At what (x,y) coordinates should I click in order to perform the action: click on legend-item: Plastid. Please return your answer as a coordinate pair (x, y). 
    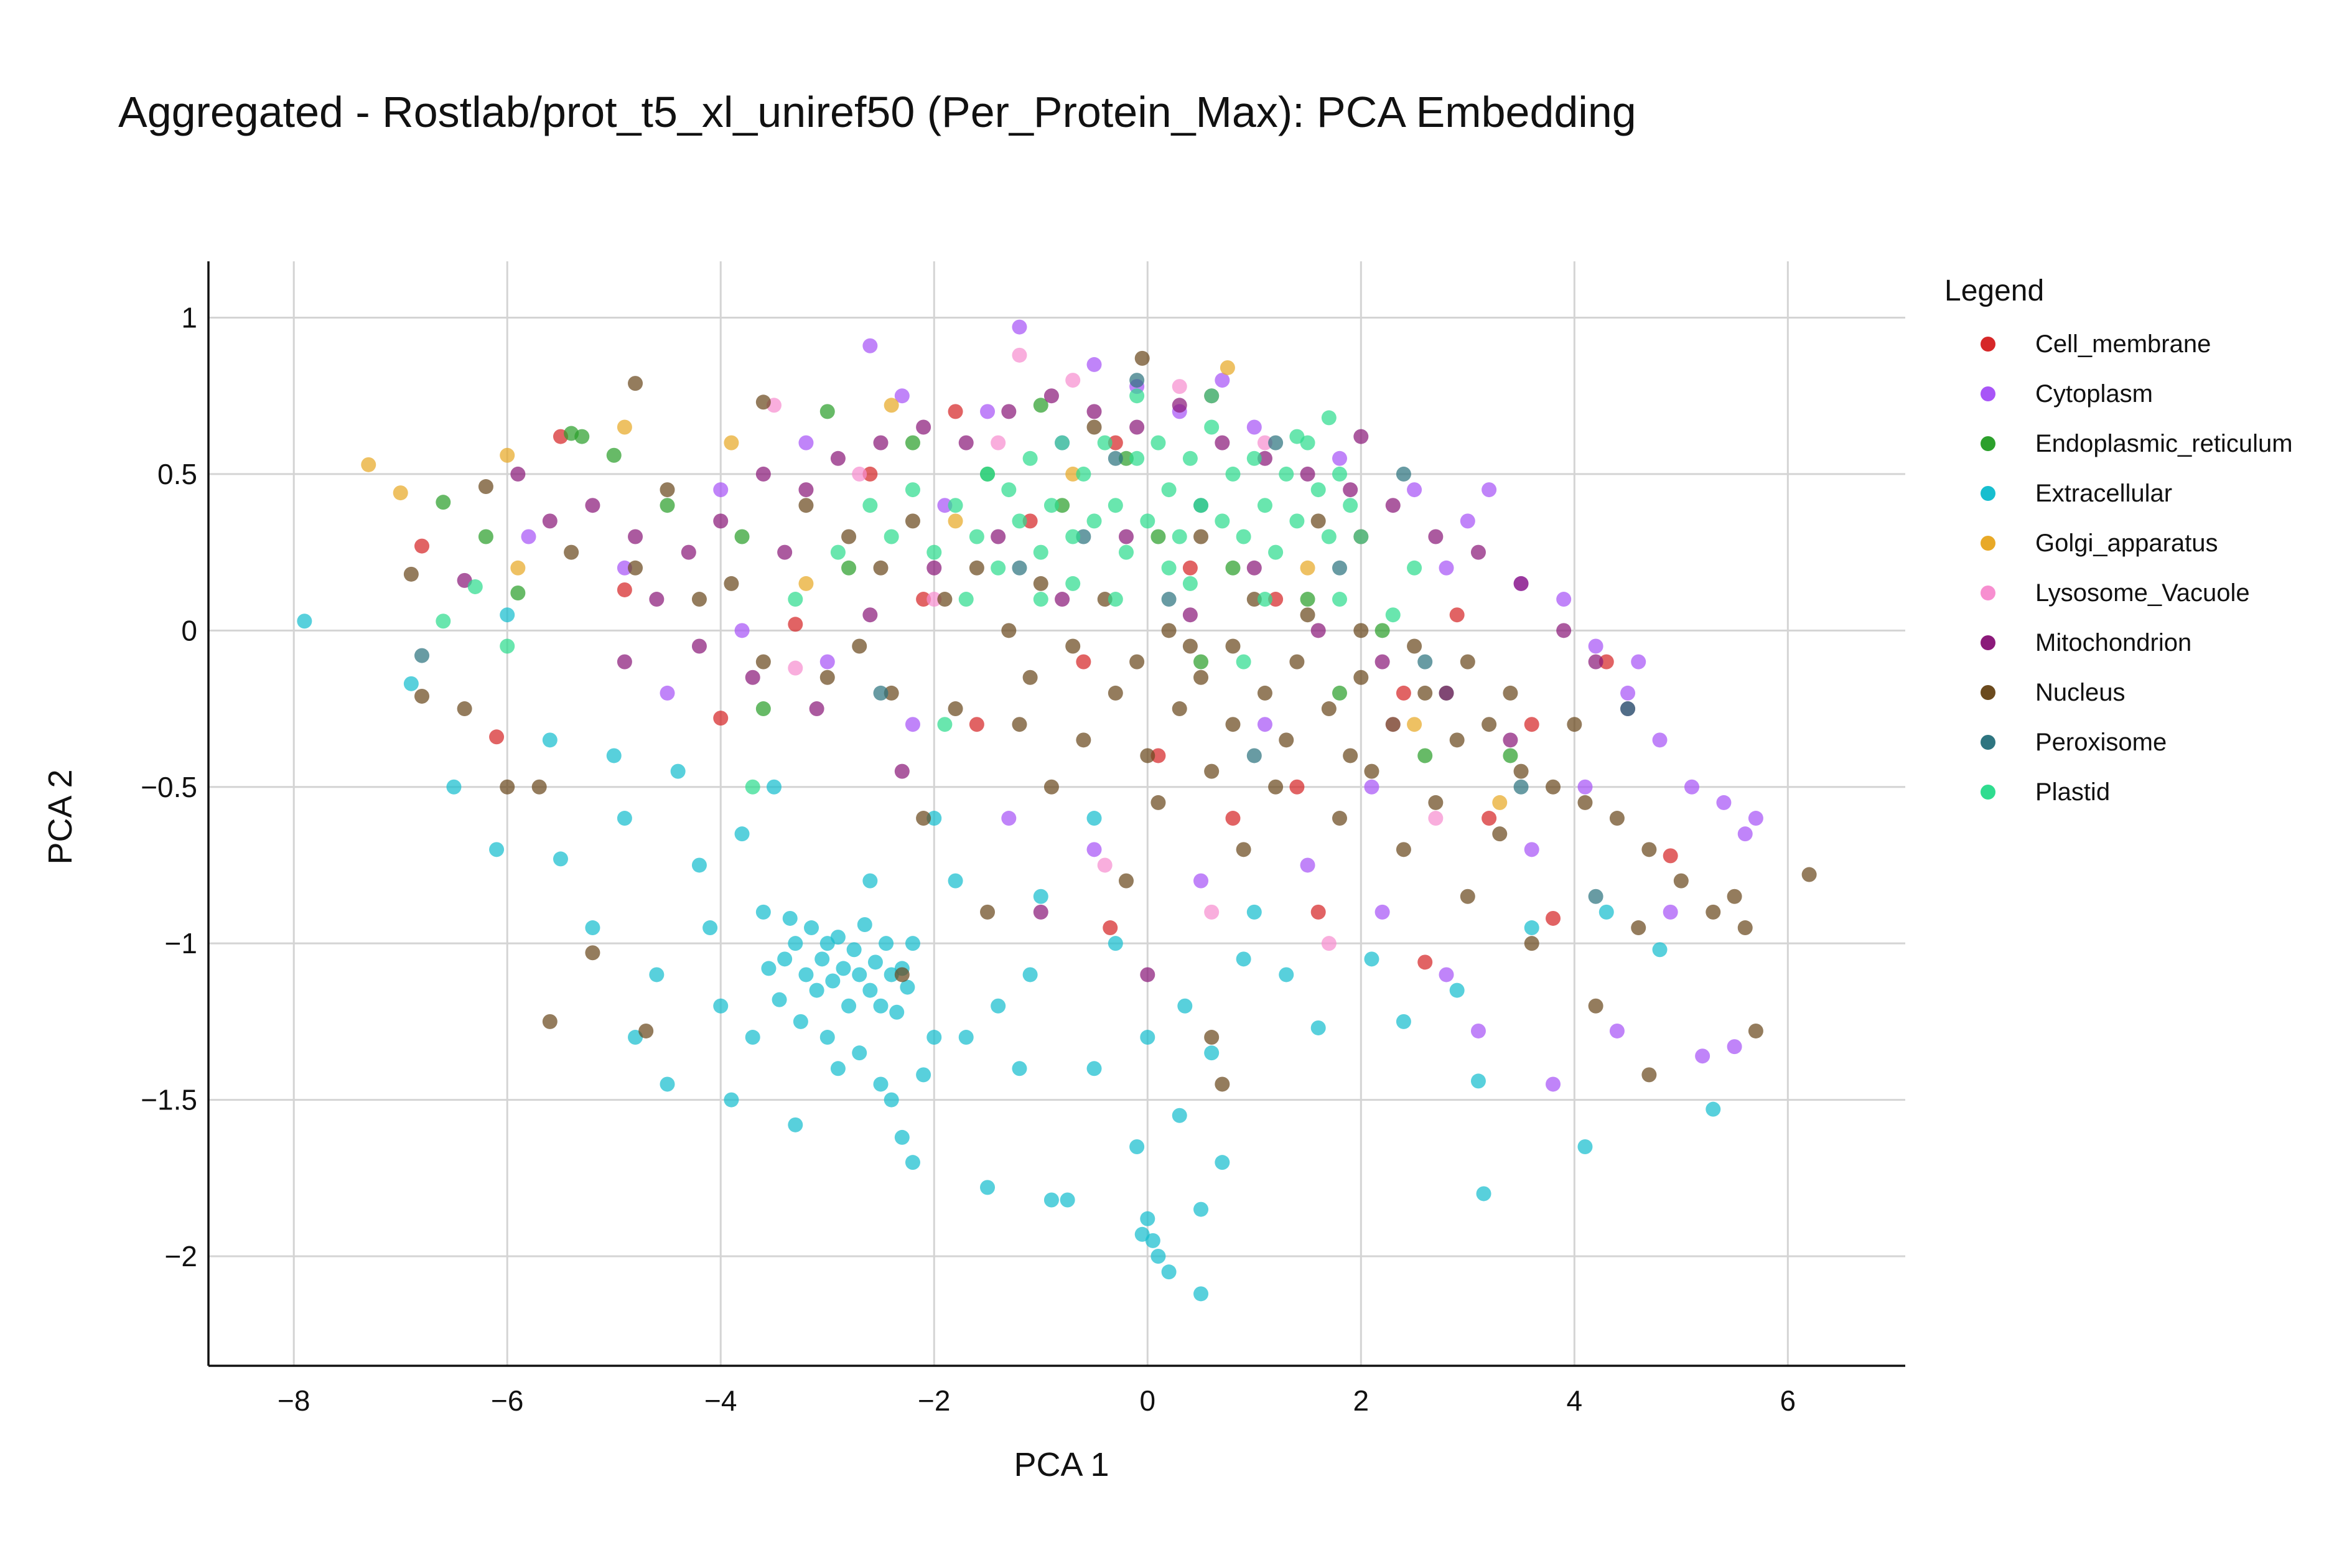
    Looking at the image, I should click on (2118, 792).